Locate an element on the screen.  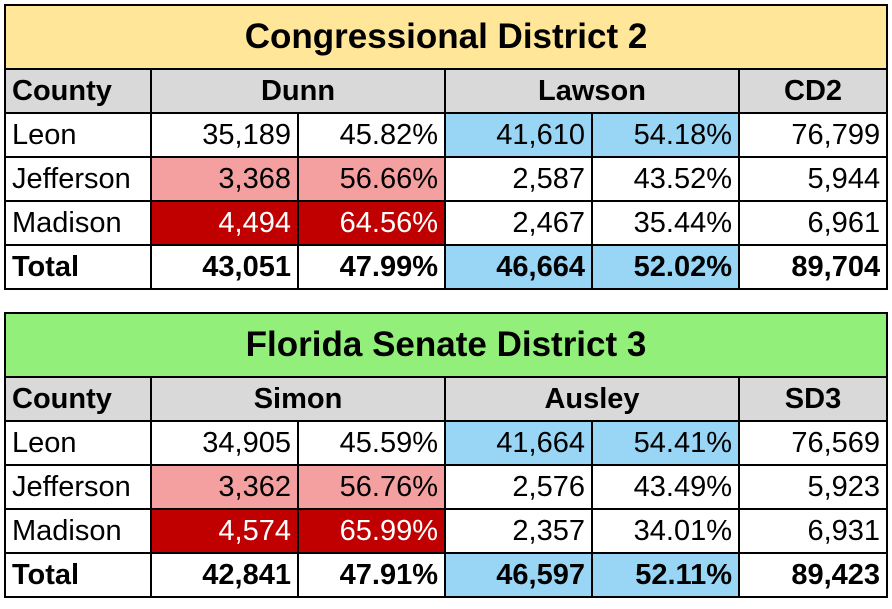
row-total: 76,799 is located at coordinates (813, 135).